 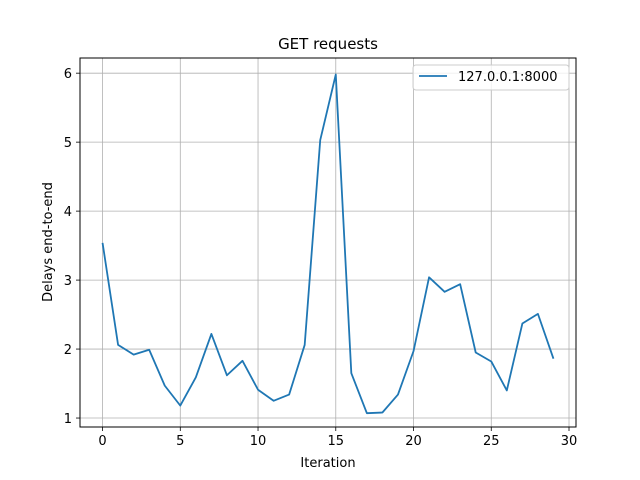 I want to click on y-tick-label: 6, so click(x=68, y=74).